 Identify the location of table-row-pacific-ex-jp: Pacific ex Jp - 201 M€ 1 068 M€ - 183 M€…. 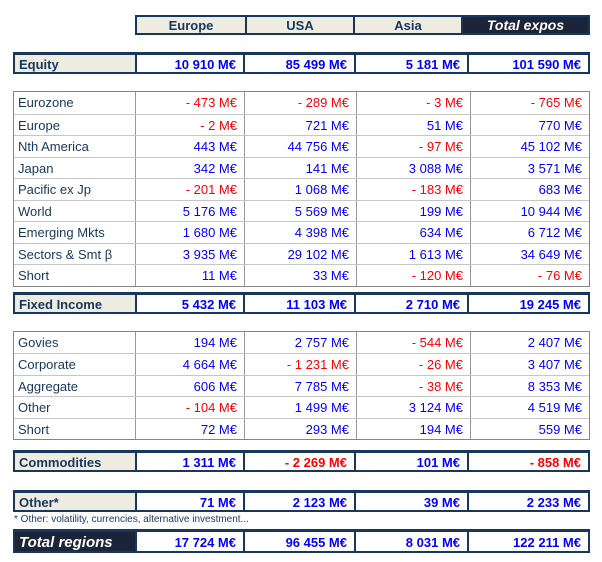
(301, 189).